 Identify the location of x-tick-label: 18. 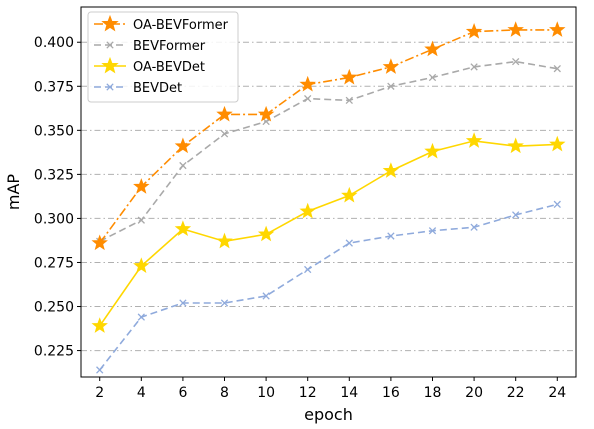
(433, 393).